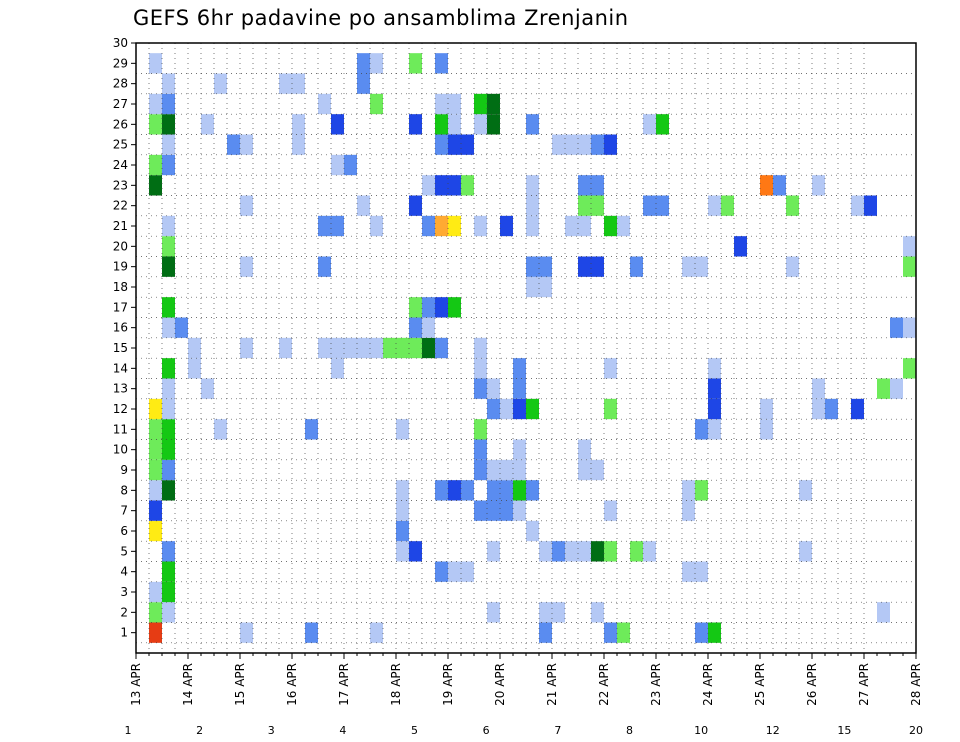 This screenshot has width=960, height=742. I want to click on colorbar-label: 7, so click(557, 730).